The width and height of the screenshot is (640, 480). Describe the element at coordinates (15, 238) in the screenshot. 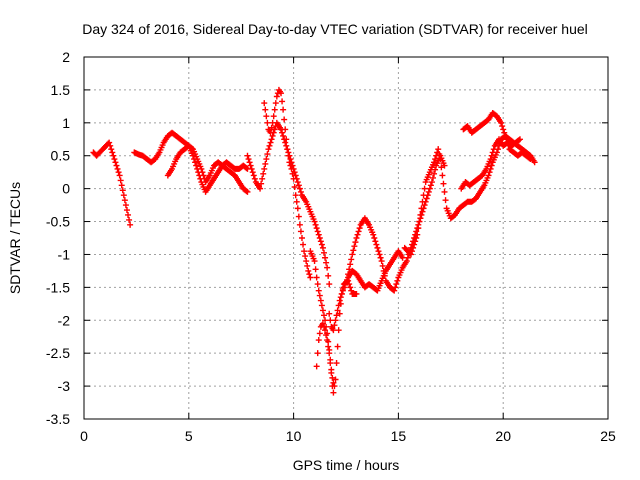

I see `y-axis-label: SDTVAR / TECUs` at that location.